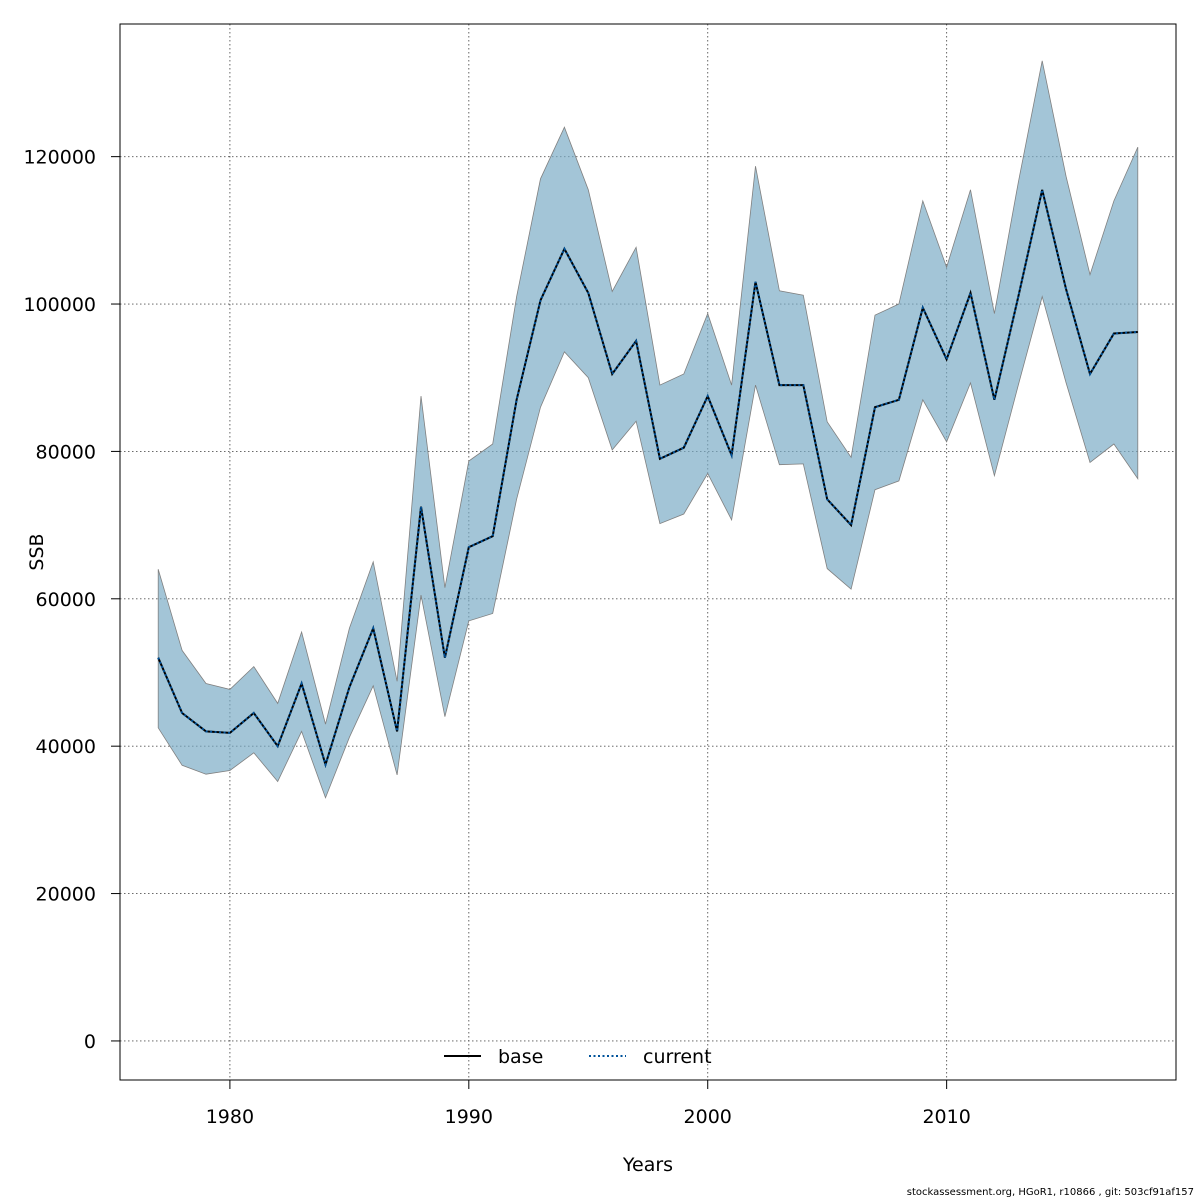 The image size is (1200, 1200). I want to click on y-tick-label: 0, so click(90, 1042).